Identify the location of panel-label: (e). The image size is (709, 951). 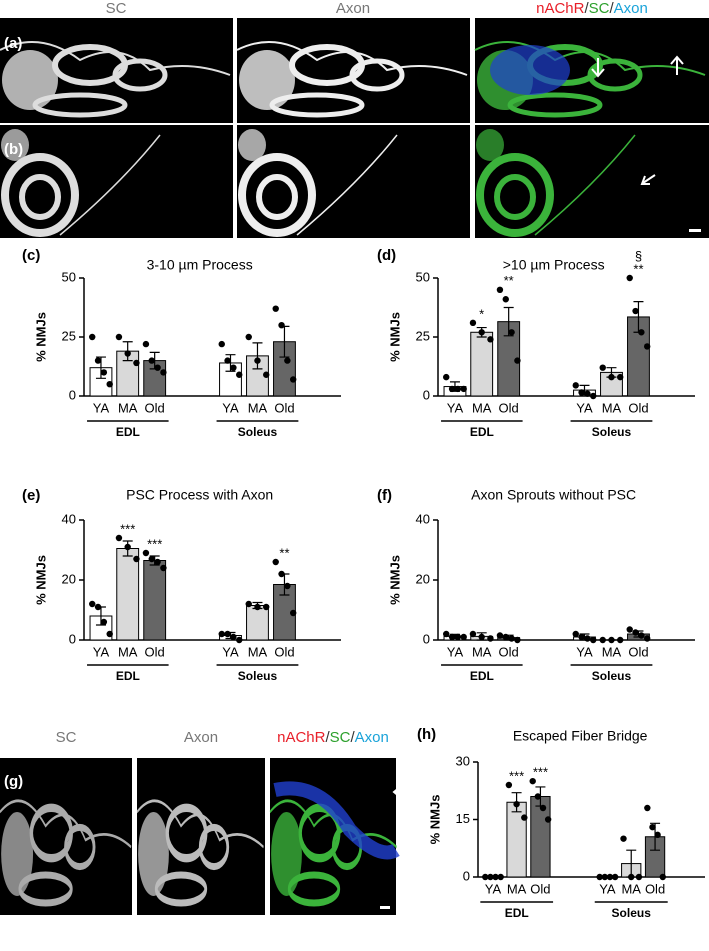
(31, 495).